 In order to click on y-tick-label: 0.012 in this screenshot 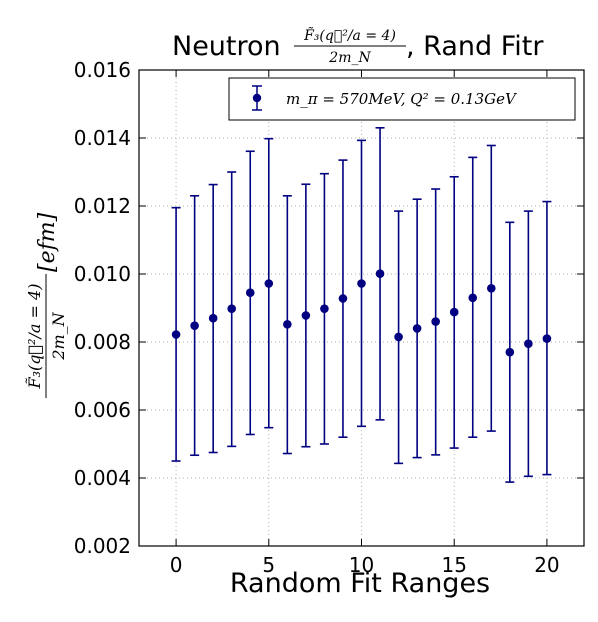, I will do `click(102, 206)`.